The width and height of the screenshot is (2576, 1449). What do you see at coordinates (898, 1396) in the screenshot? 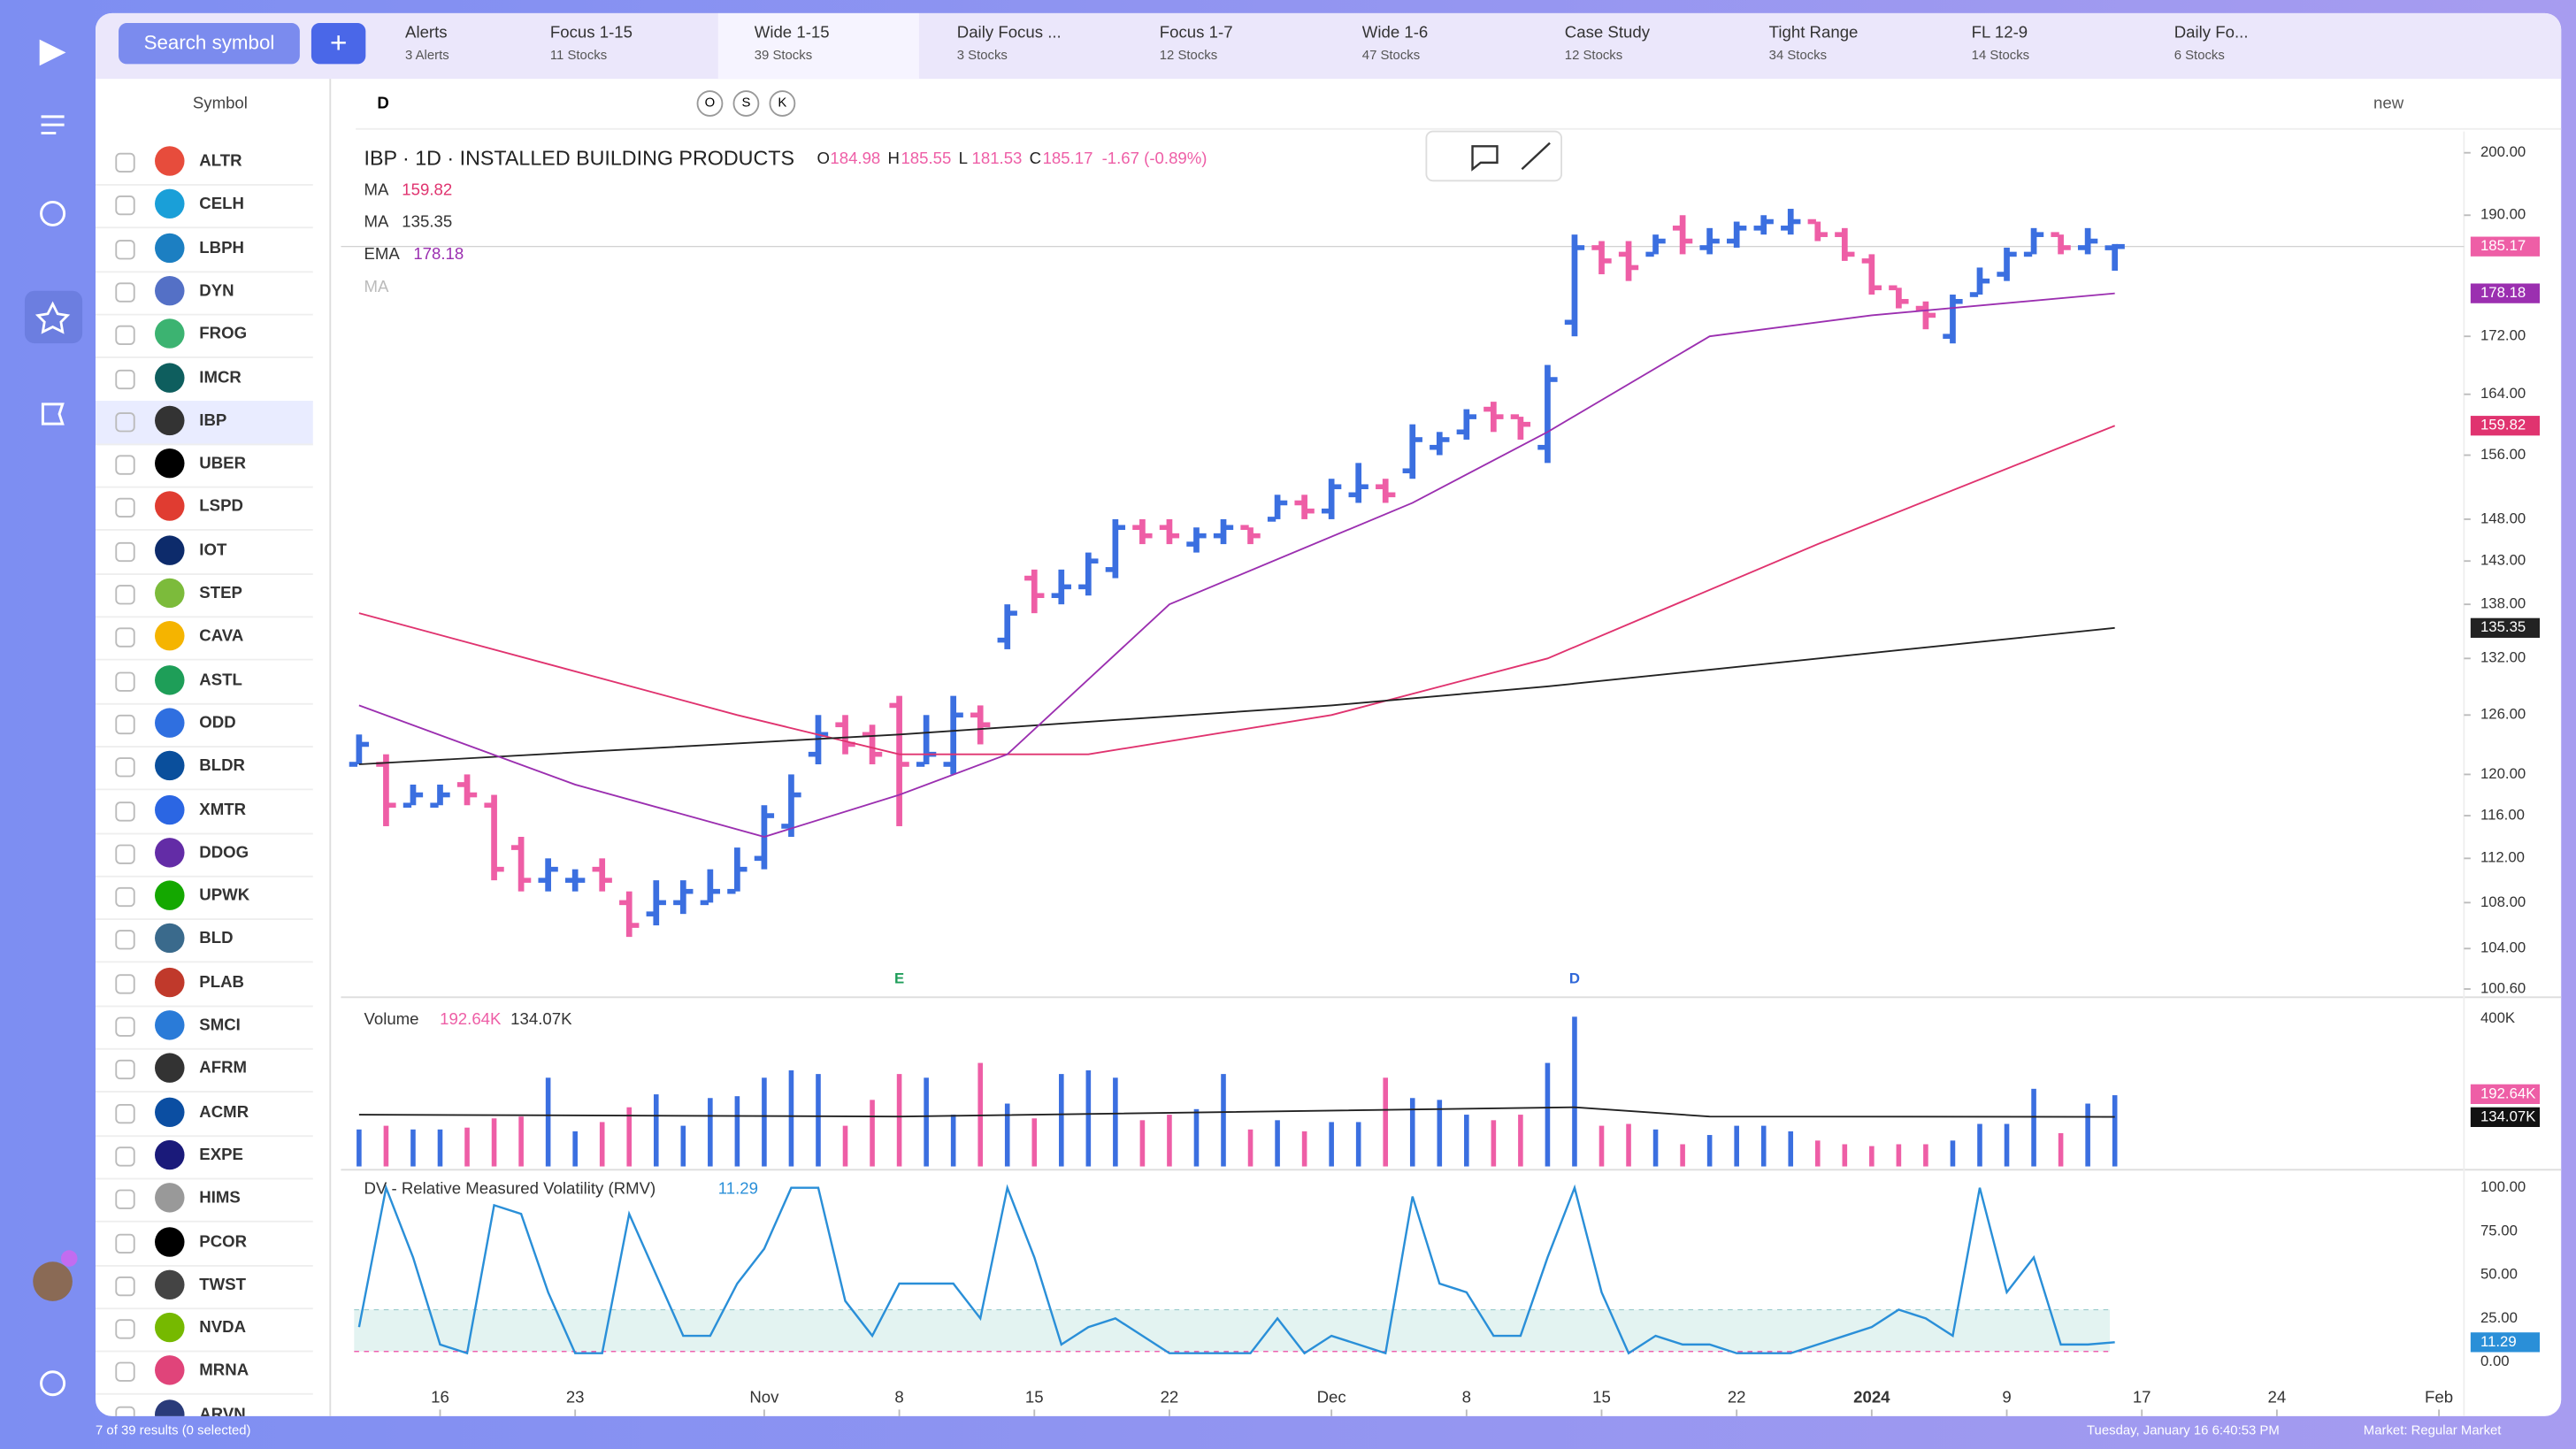
I see `x-tick-label: 8` at bounding box center [898, 1396].